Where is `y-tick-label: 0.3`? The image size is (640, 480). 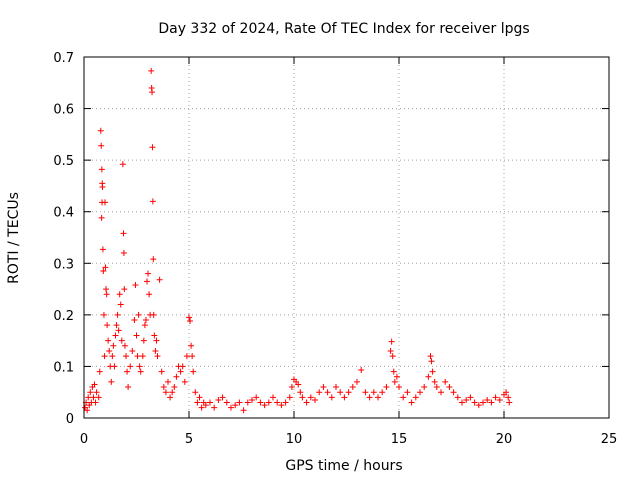 y-tick-label: 0.3 is located at coordinates (63, 264).